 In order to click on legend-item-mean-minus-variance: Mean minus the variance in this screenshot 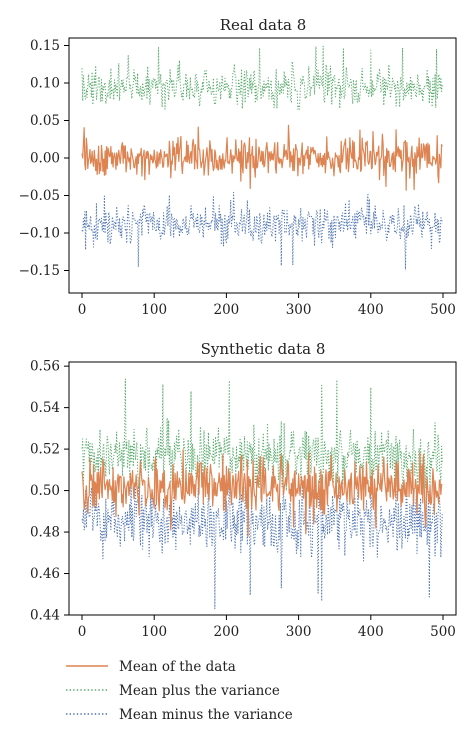, I will do `click(179, 715)`.